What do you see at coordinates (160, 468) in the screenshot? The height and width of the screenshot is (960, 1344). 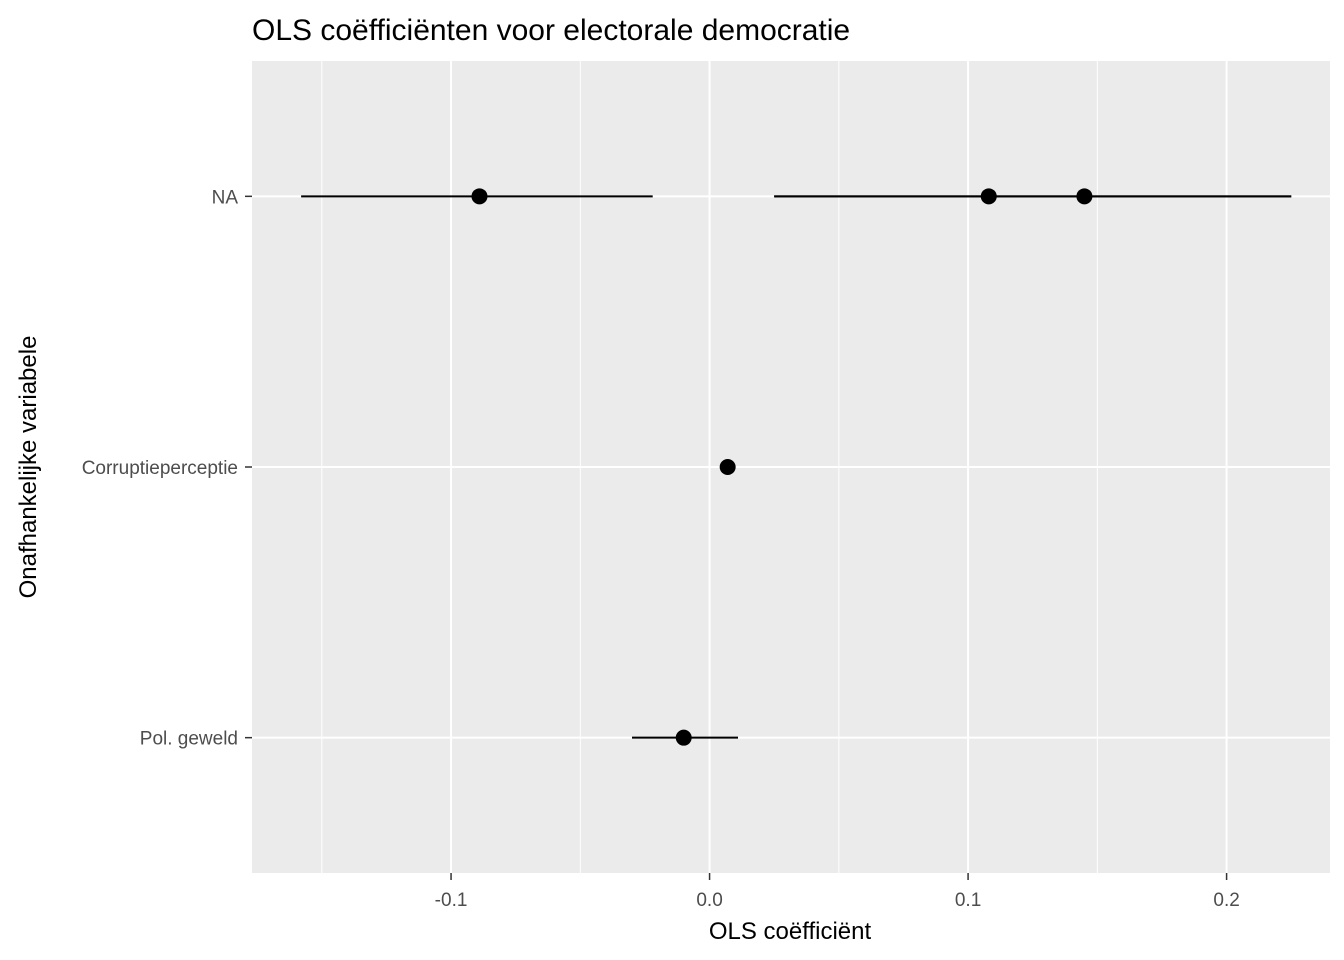 I see `y-tick-label: Corruptieperceptie` at bounding box center [160, 468].